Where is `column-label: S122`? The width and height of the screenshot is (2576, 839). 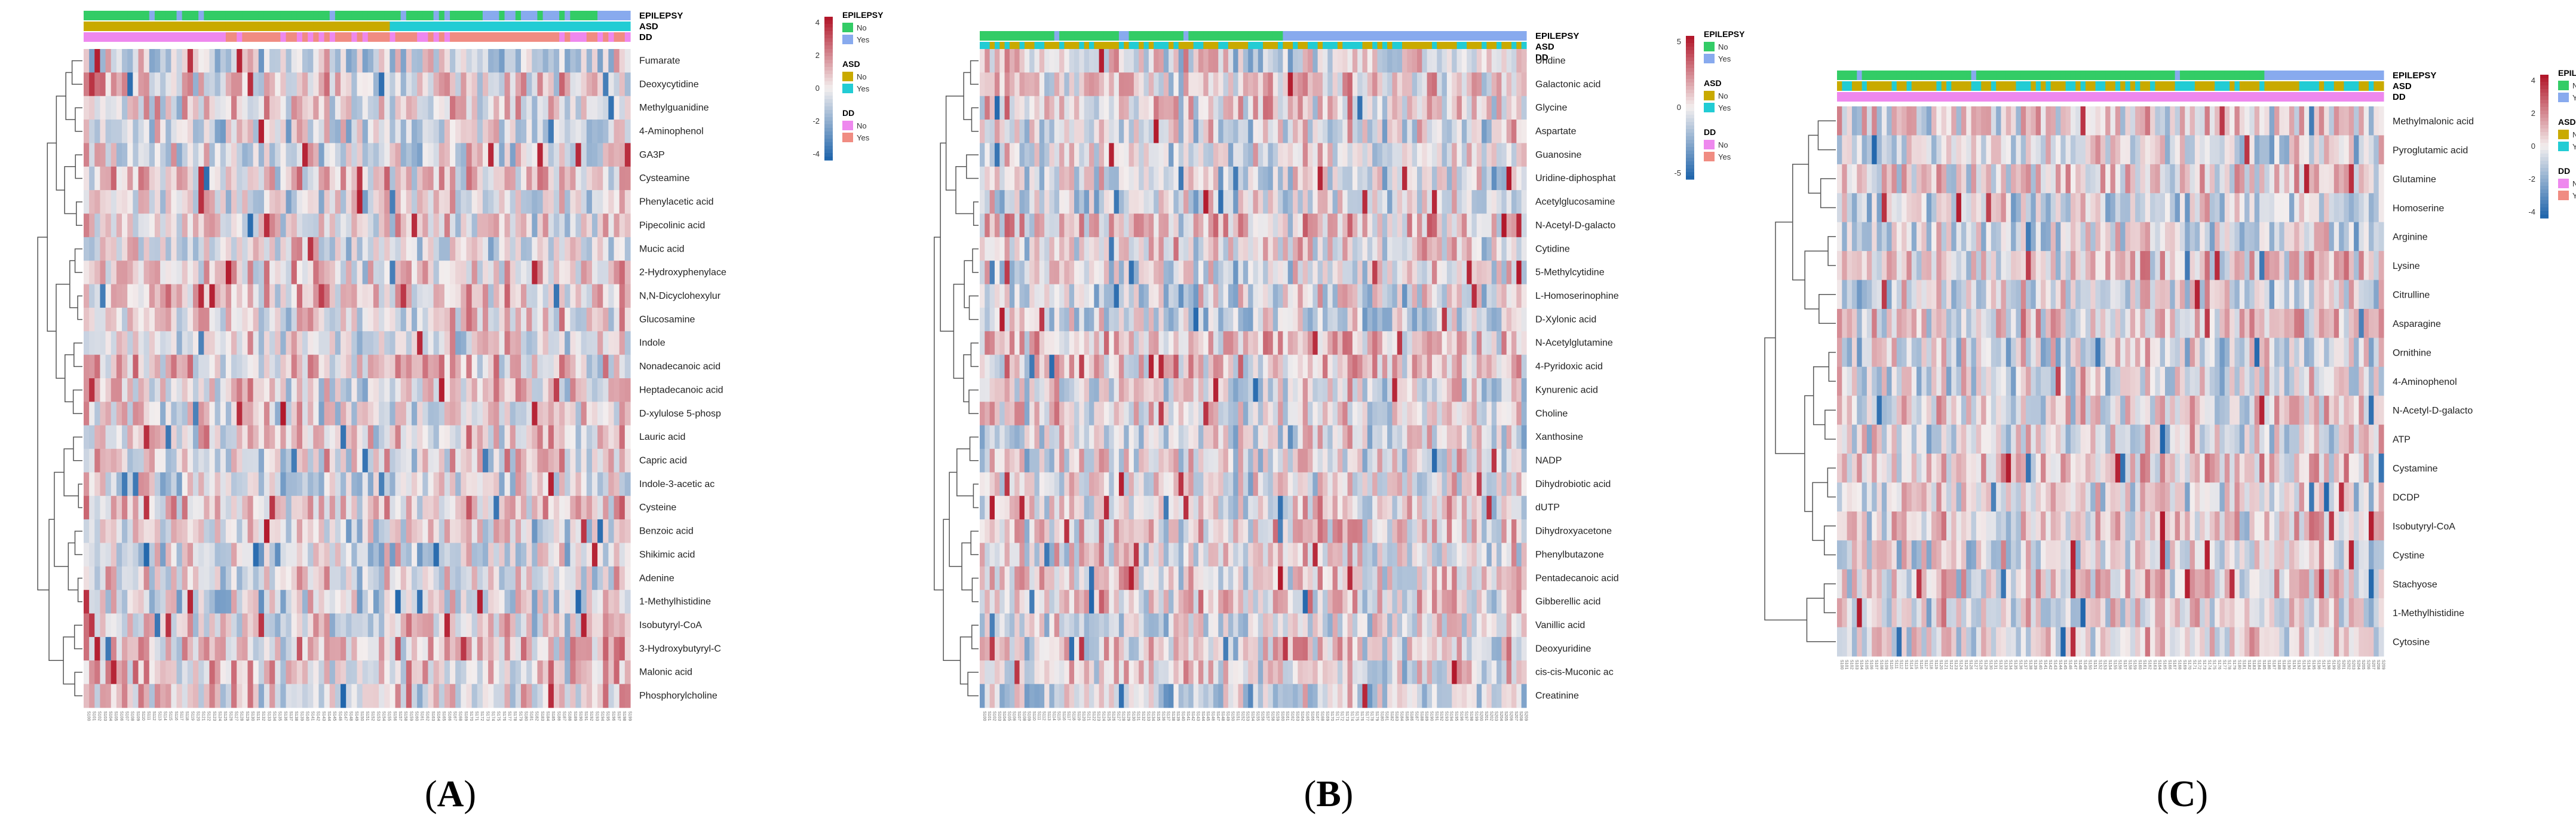 column-label: S122 is located at coordinates (209, 716).